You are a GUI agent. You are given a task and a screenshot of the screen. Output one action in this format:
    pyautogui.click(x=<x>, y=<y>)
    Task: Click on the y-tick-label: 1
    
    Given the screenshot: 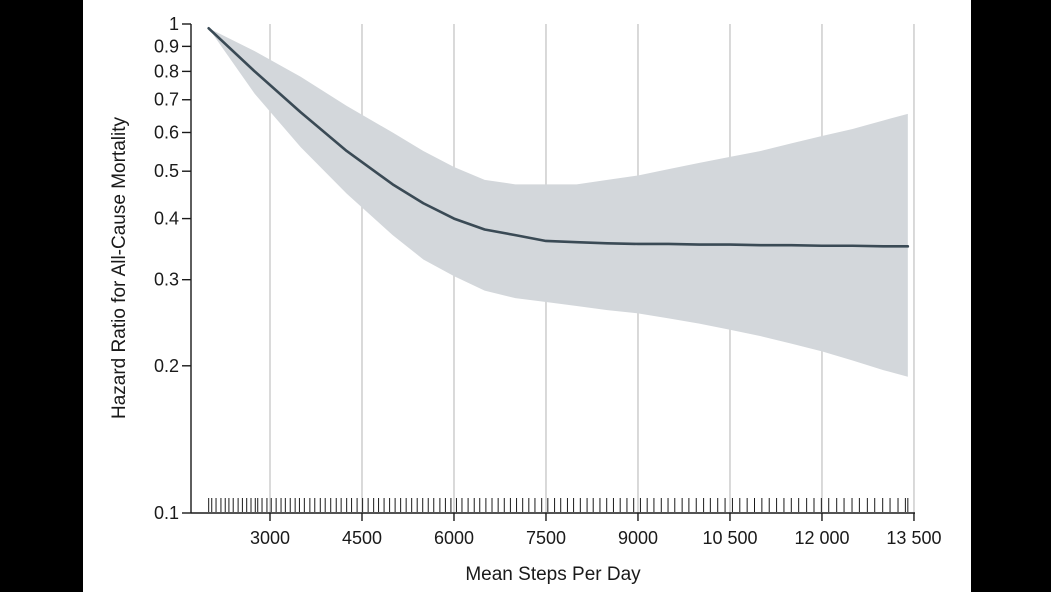 What is the action you would take?
    pyautogui.click(x=174, y=24)
    